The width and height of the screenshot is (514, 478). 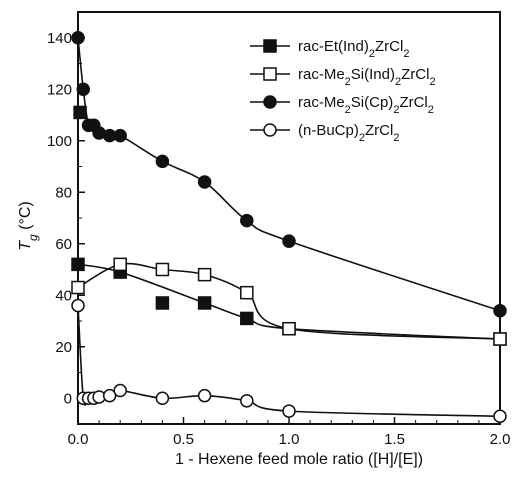 What do you see at coordinates (63, 192) in the screenshot?
I see `y-tick-label: 80` at bounding box center [63, 192].